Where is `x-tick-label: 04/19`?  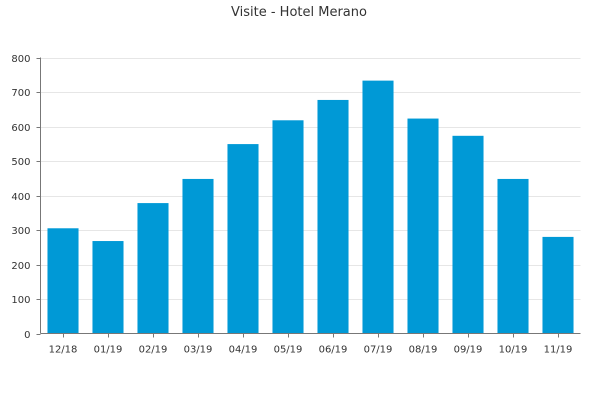 x-tick-label: 04/19 is located at coordinates (243, 350).